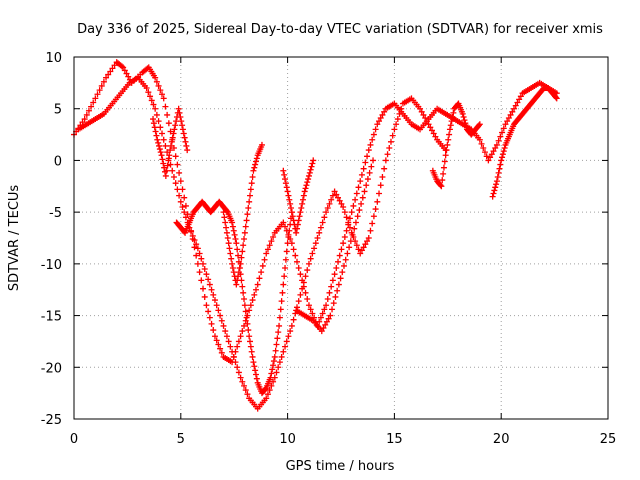 This screenshot has height=480, width=640. What do you see at coordinates (51, 265) in the screenshot?
I see `y-tick-label: -10` at bounding box center [51, 265].